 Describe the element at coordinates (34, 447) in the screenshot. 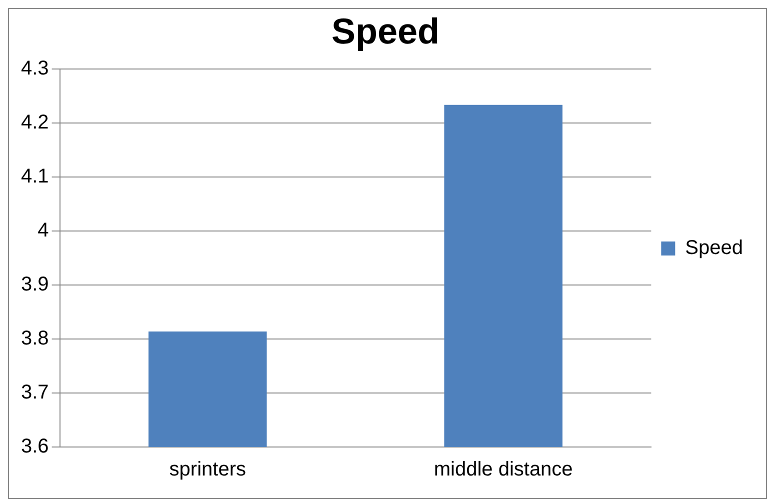

I see `y-tick-label: 3.6` at that location.